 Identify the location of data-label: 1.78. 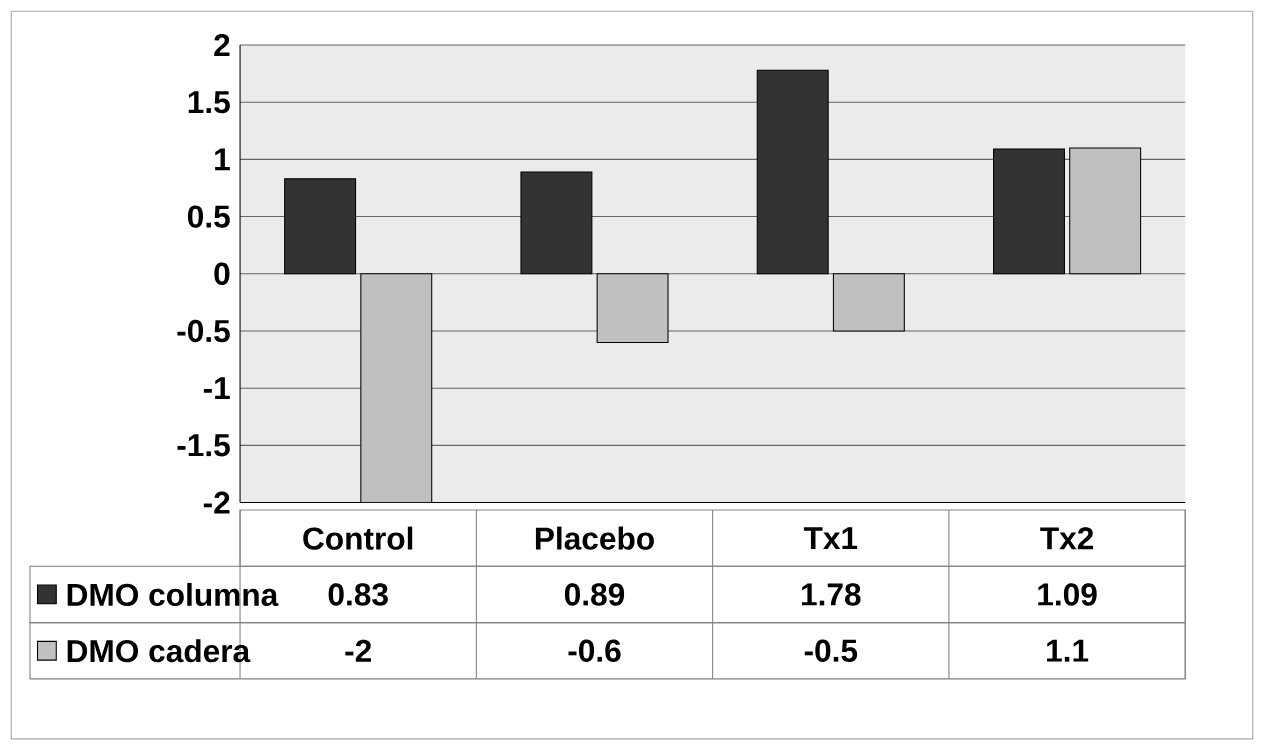
(831, 594).